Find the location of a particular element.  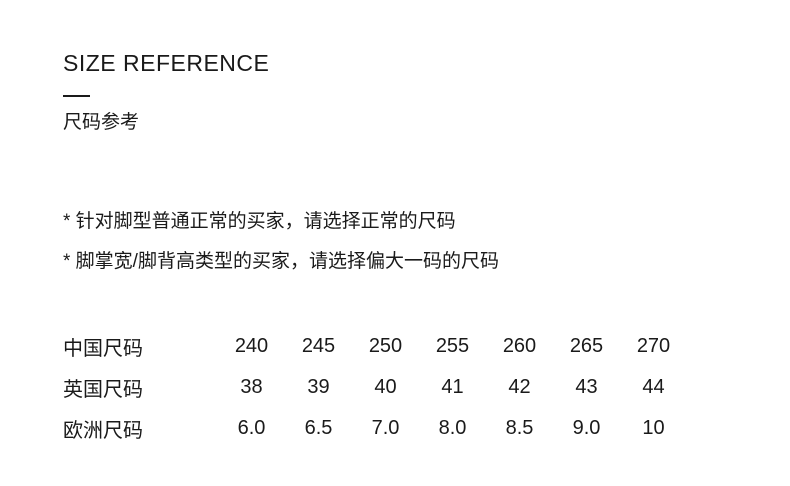

size-table-row-uk: 英国尺码 38 39 40 41 42 43 44 is located at coordinates (426, 387).